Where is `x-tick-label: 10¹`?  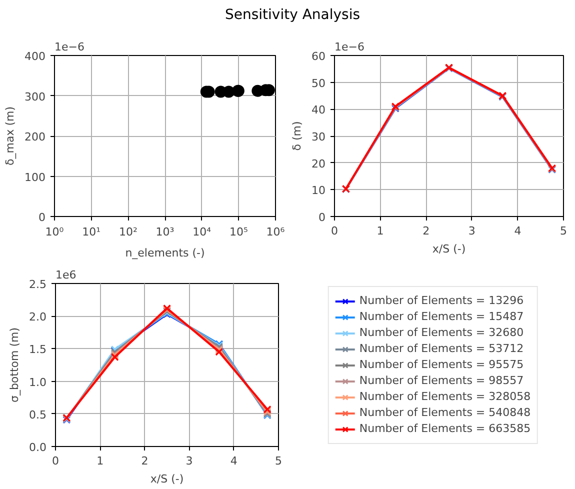
x-tick-label: 10¹ is located at coordinates (91, 232).